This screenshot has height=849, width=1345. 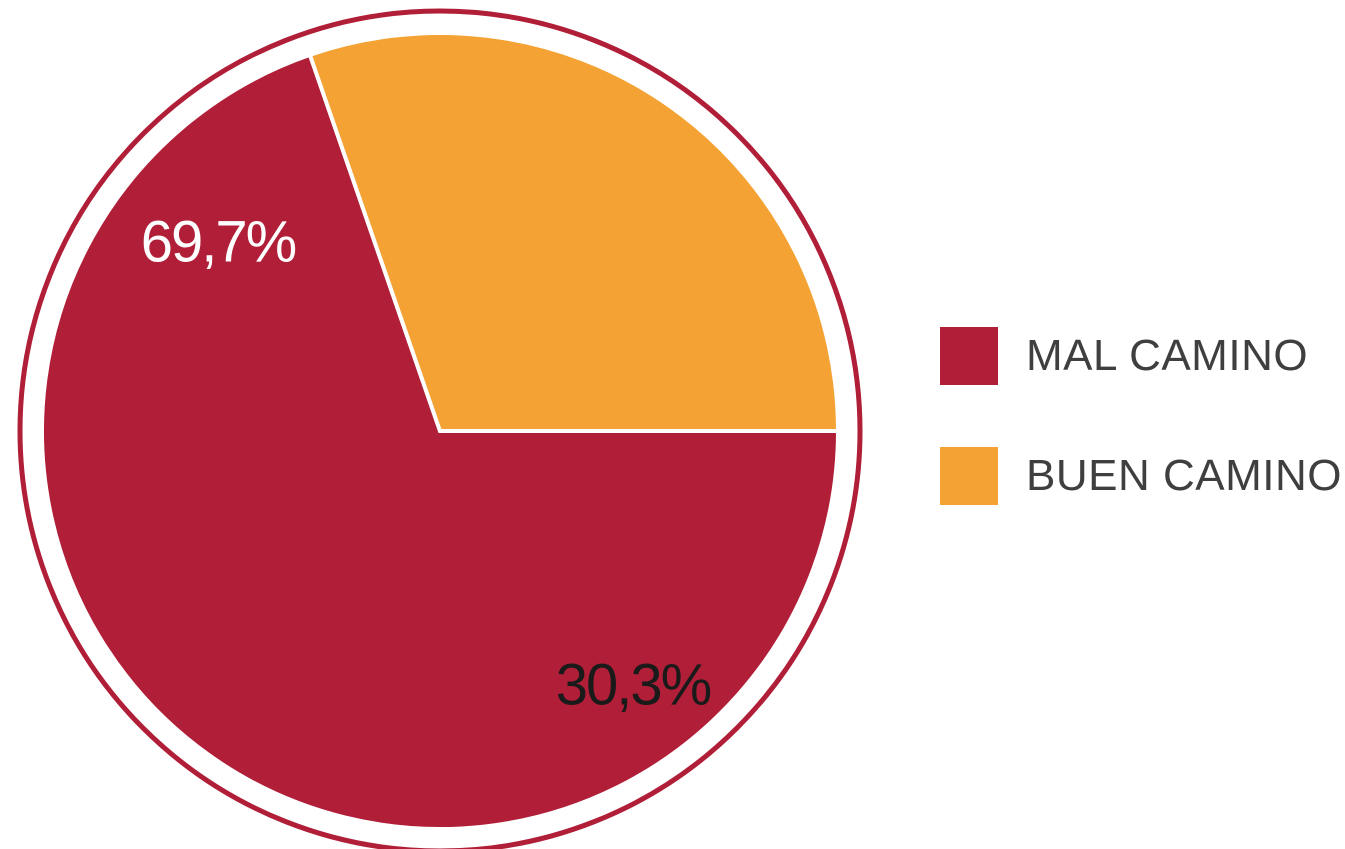 I want to click on legend-item-mal-camino: MAL CAMINO, so click(x=1141, y=356).